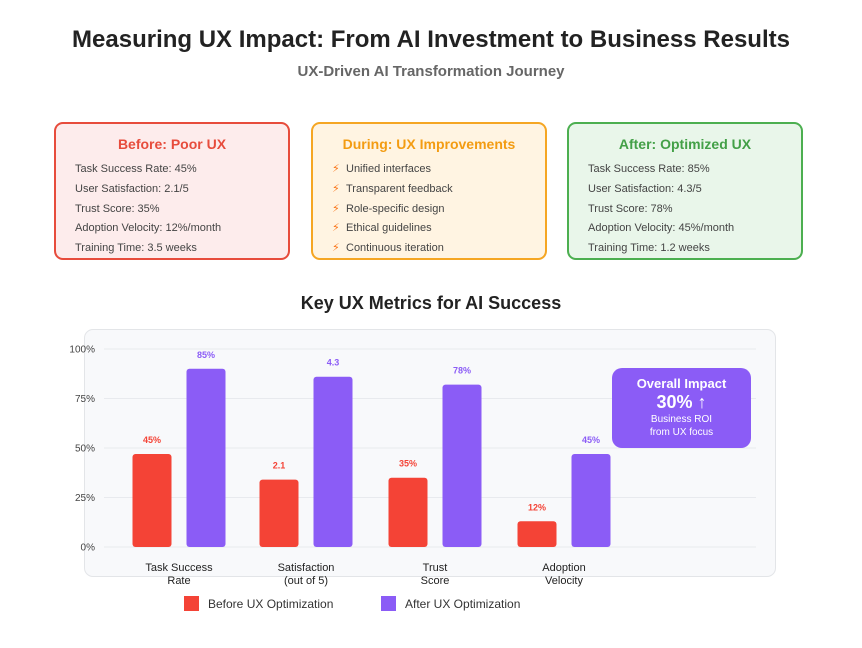 Image resolution: width=862 pixels, height=648 pixels. I want to click on list-item: User Satisfaction: 2.1/5, so click(132, 188).